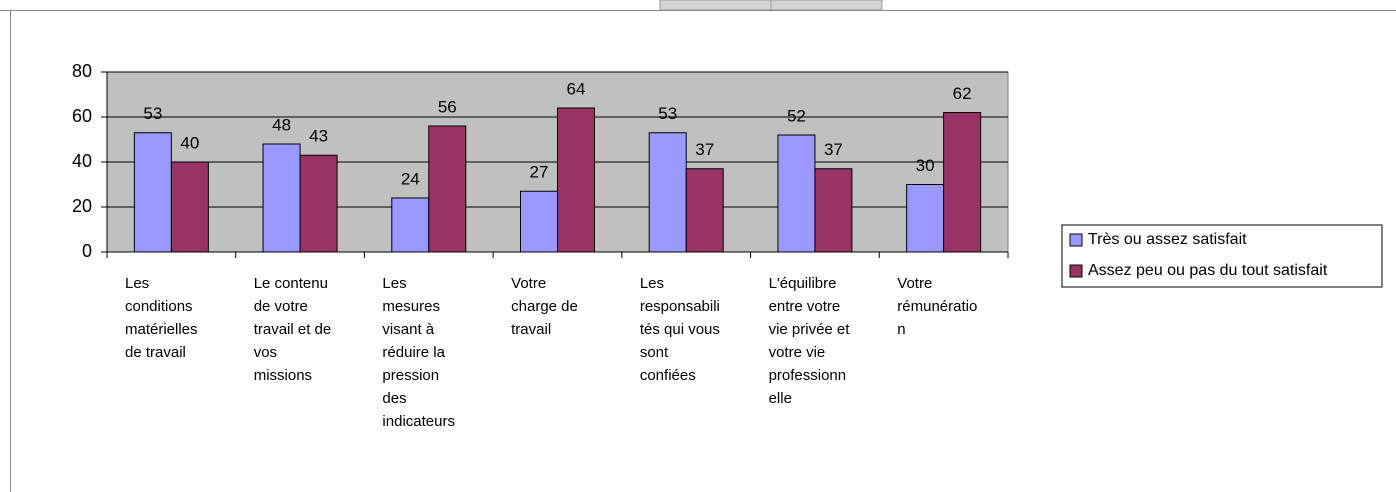 Image resolution: width=1396 pixels, height=492 pixels. What do you see at coordinates (925, 165) in the screenshot?
I see `data-label: 30` at bounding box center [925, 165].